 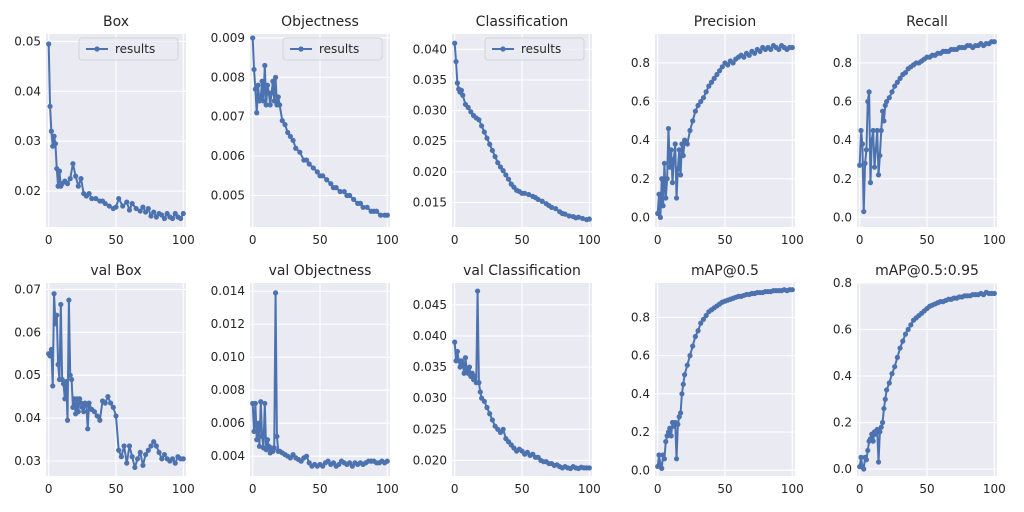 What do you see at coordinates (842, 376) in the screenshot?
I see `y-tick-label: 0.4` at bounding box center [842, 376].